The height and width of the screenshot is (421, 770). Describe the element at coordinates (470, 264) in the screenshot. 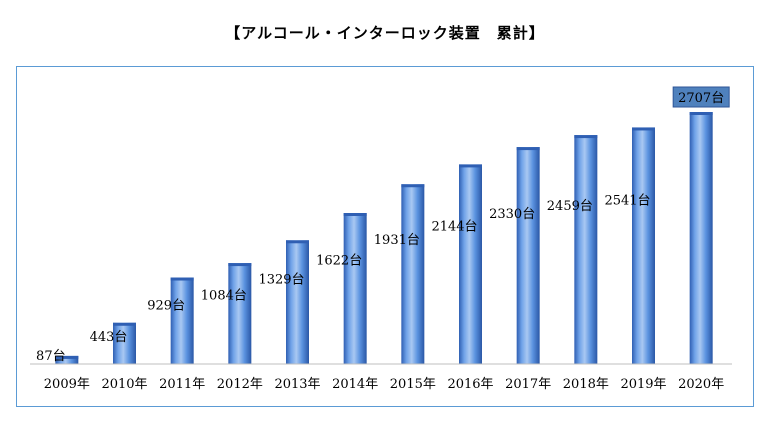

I see `bar-2016年` at that location.